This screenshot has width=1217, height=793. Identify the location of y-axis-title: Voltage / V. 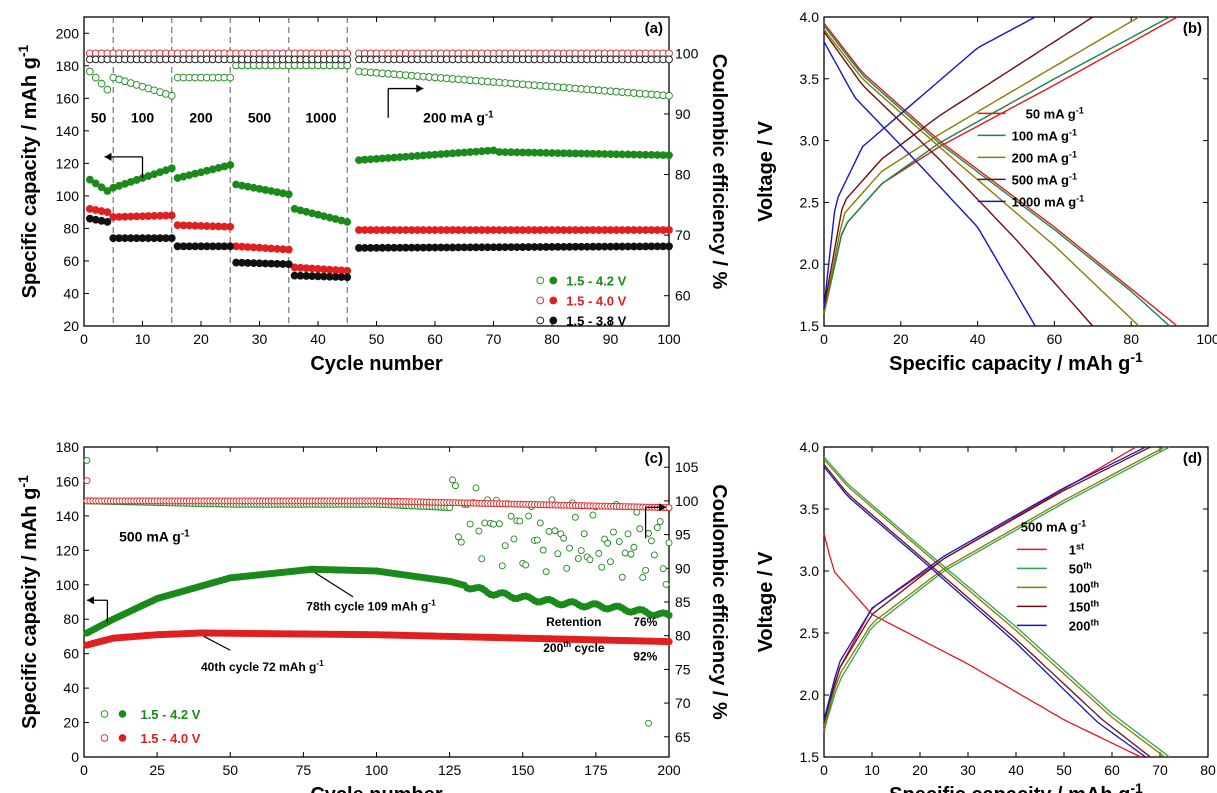
(766, 170).